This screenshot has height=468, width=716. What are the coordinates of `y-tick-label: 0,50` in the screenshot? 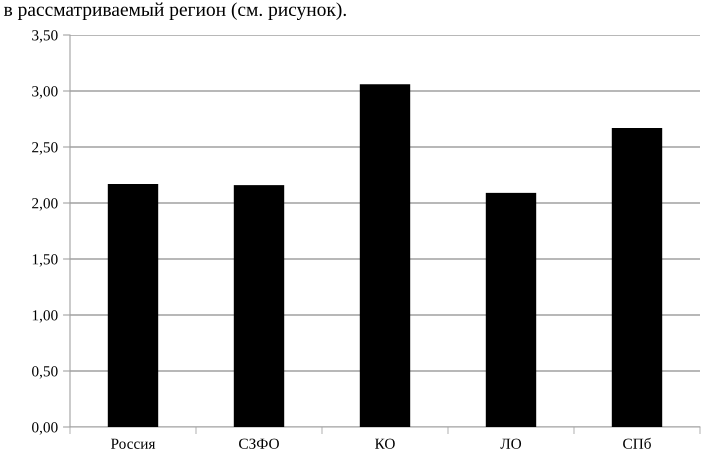 It's located at (45, 372).